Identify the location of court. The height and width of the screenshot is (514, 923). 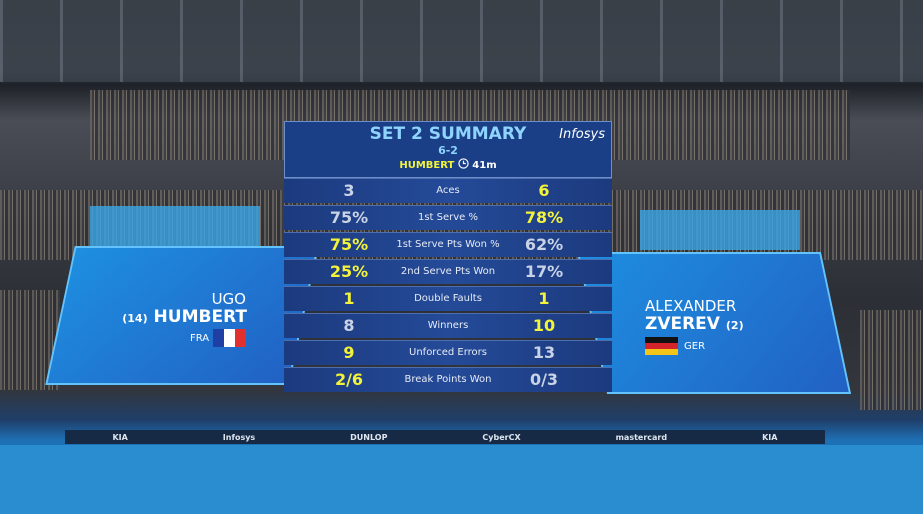
(461, 479).